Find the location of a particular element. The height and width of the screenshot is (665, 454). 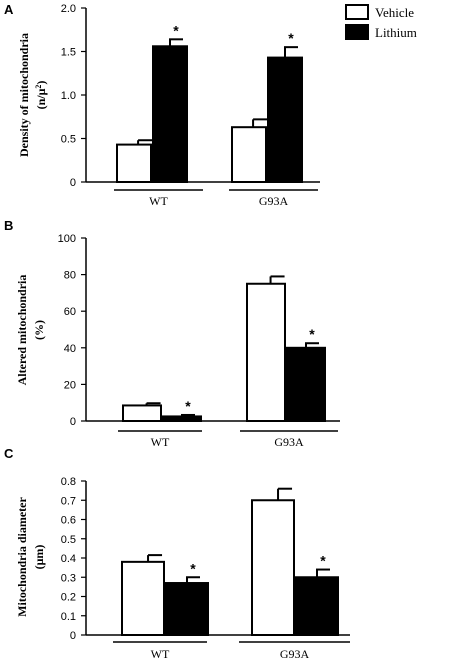

panel-letter-c: C is located at coordinates (9, 453).